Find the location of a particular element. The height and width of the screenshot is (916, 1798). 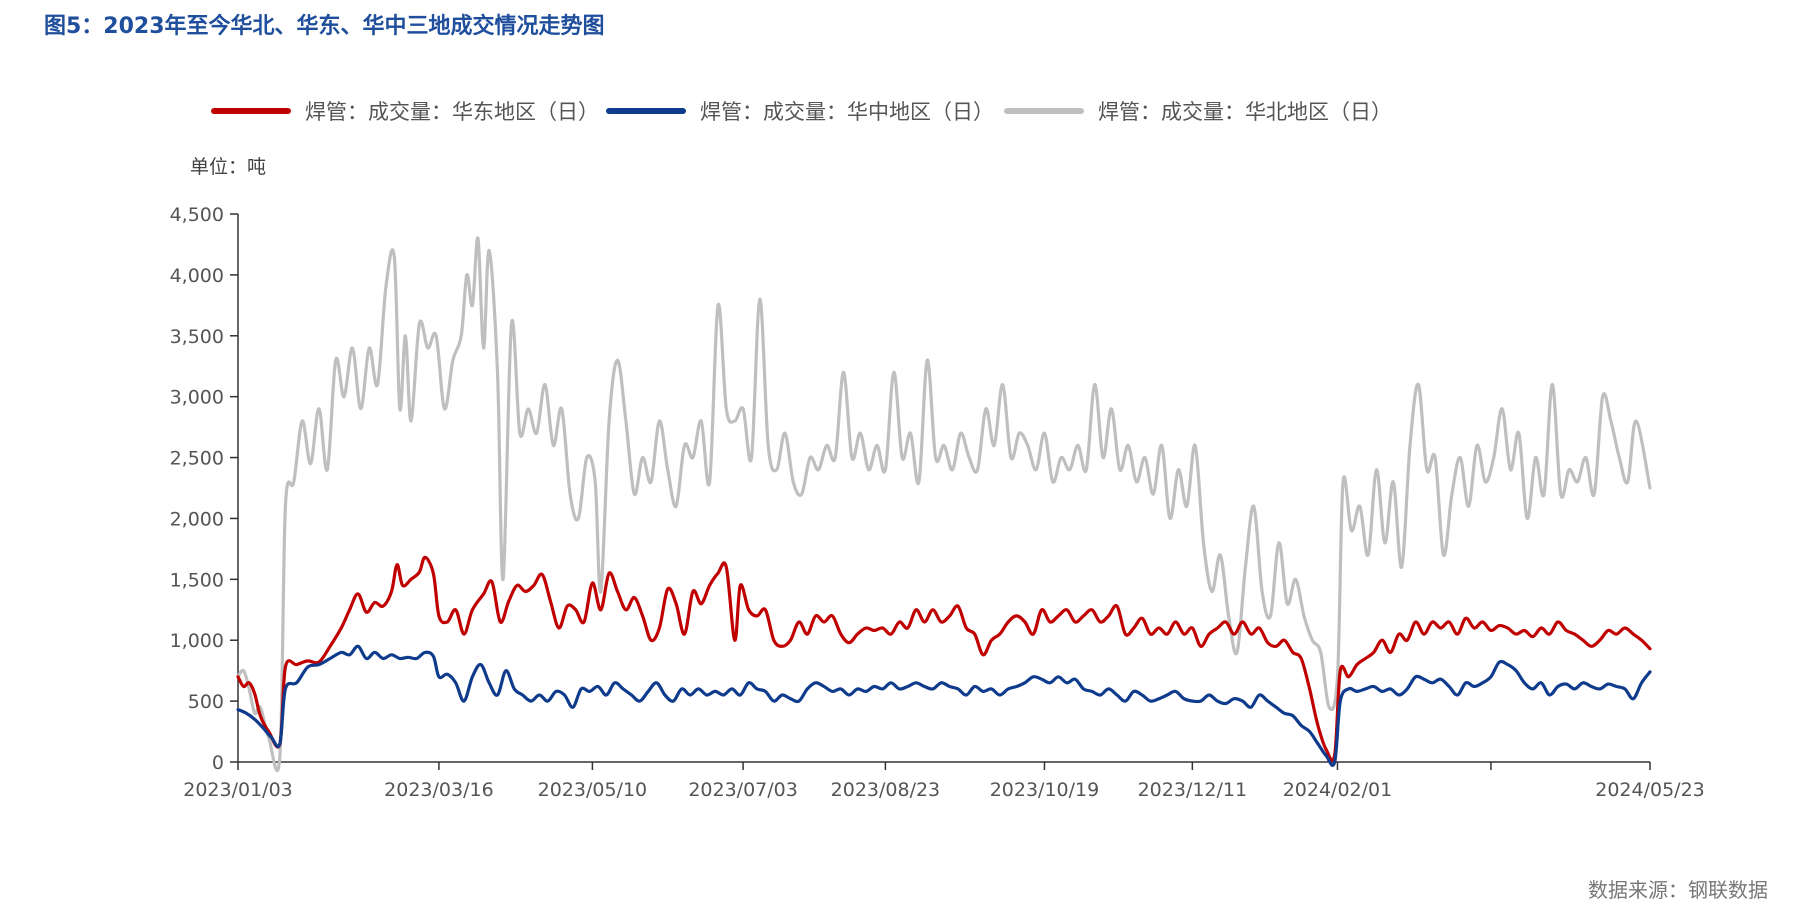

legend-label-east: 焊管：成交量：华东地区（日） is located at coordinates (452, 112).